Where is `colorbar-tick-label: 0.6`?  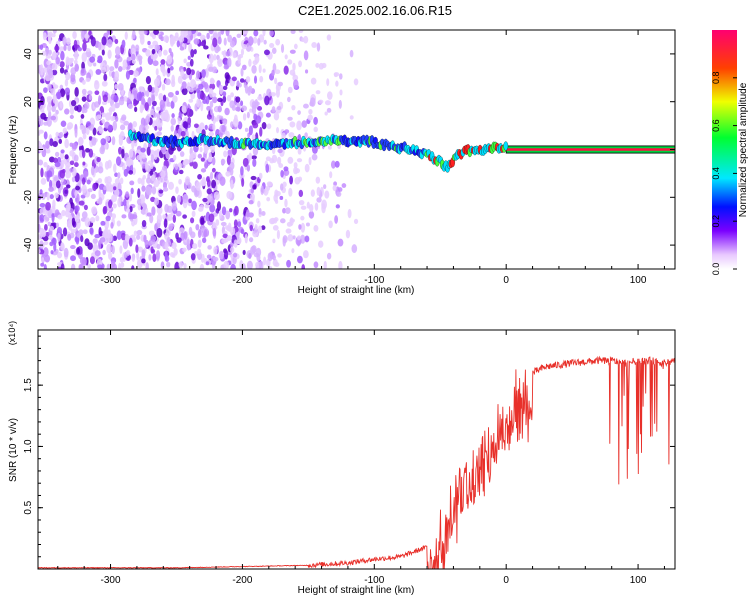 colorbar-tick-label: 0.6 is located at coordinates (716, 125).